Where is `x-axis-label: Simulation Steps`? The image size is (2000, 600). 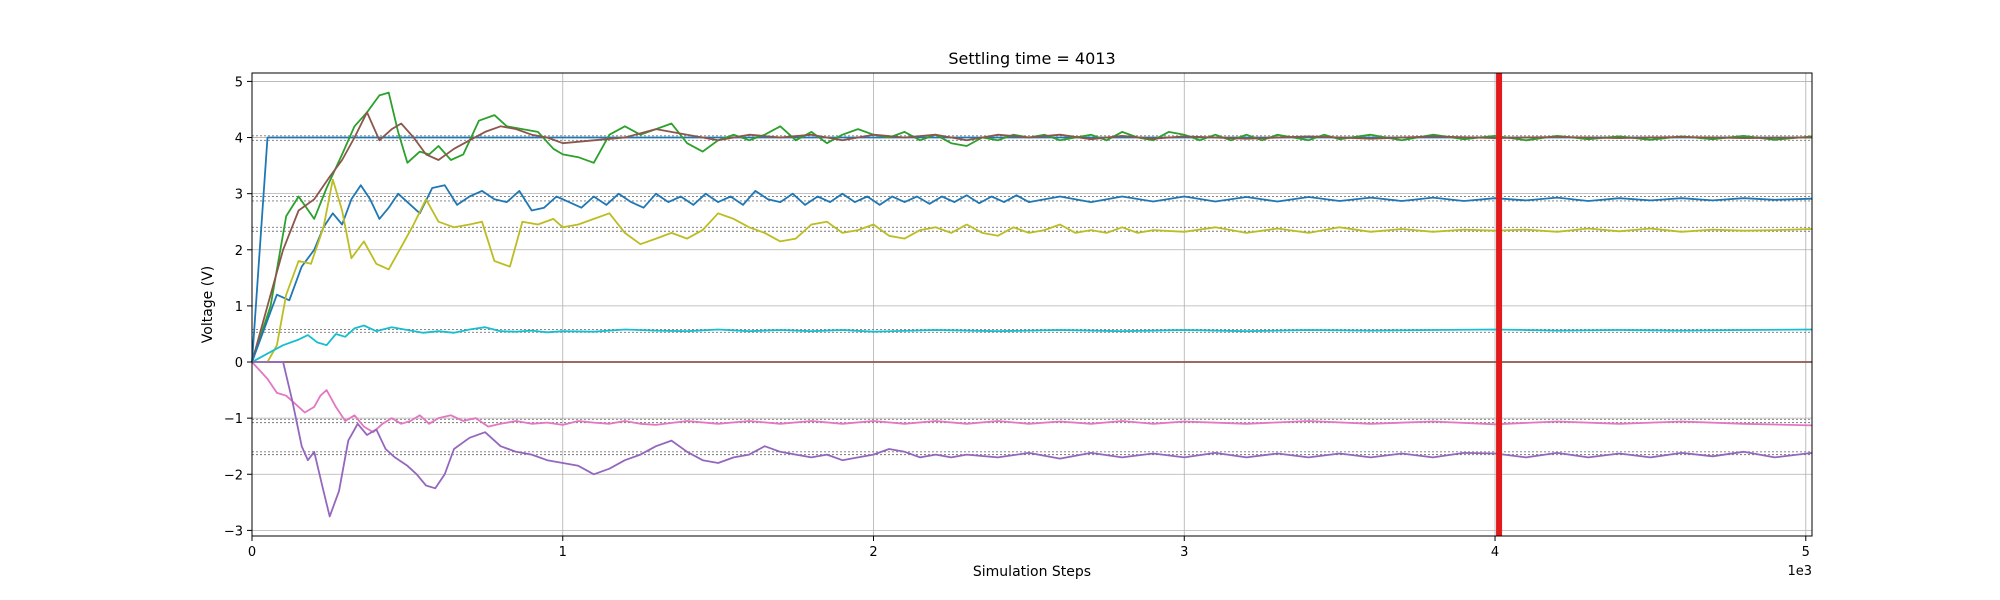
x-axis-label: Simulation Steps is located at coordinates (1032, 572).